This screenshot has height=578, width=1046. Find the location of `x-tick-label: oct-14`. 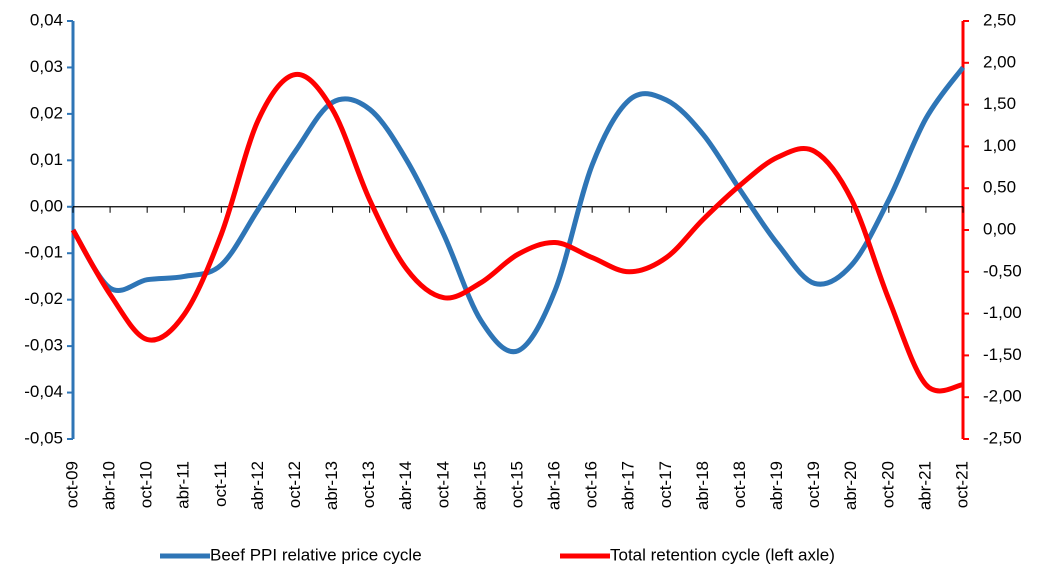

x-tick-label: oct-14 is located at coordinates (442, 484).